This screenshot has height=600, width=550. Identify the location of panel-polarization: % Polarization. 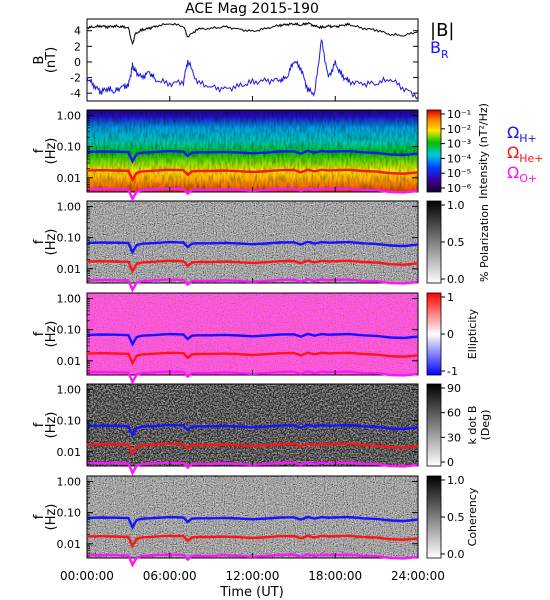
(288, 242).